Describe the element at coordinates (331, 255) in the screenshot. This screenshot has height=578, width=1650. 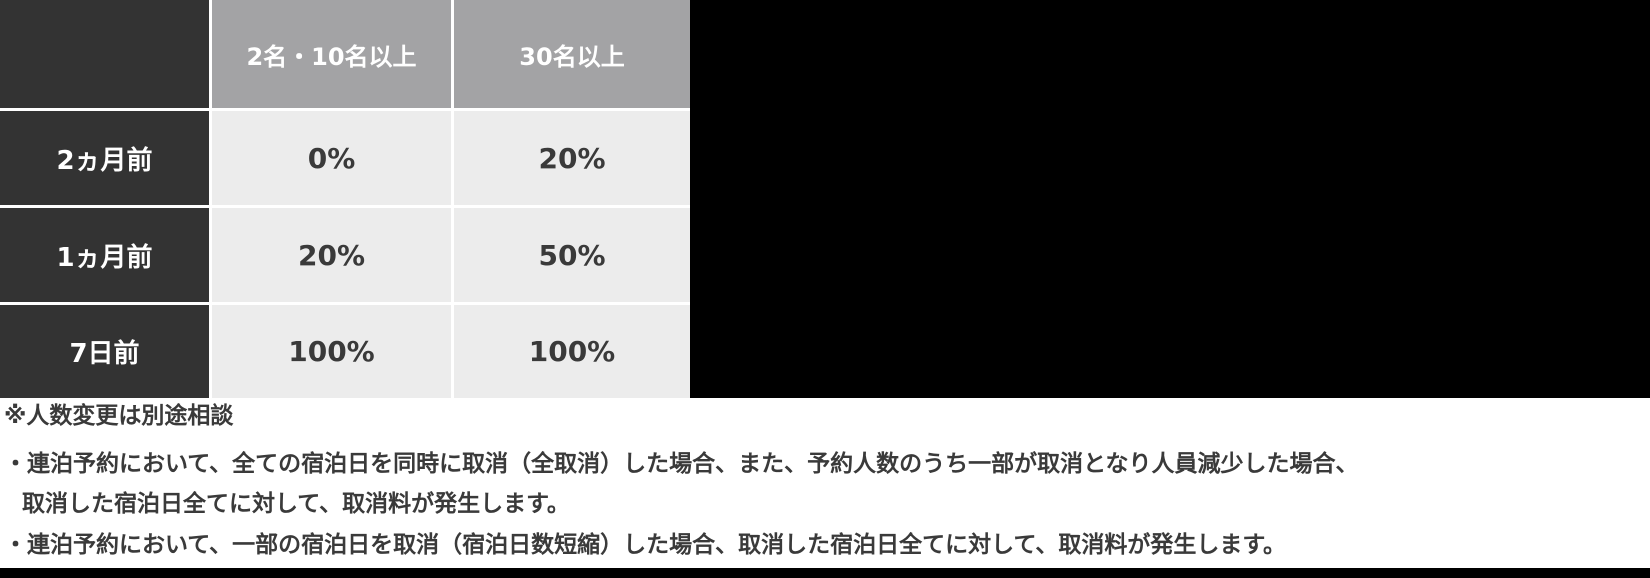
I see `fee-cell-1month-small-group: 20%` at that location.